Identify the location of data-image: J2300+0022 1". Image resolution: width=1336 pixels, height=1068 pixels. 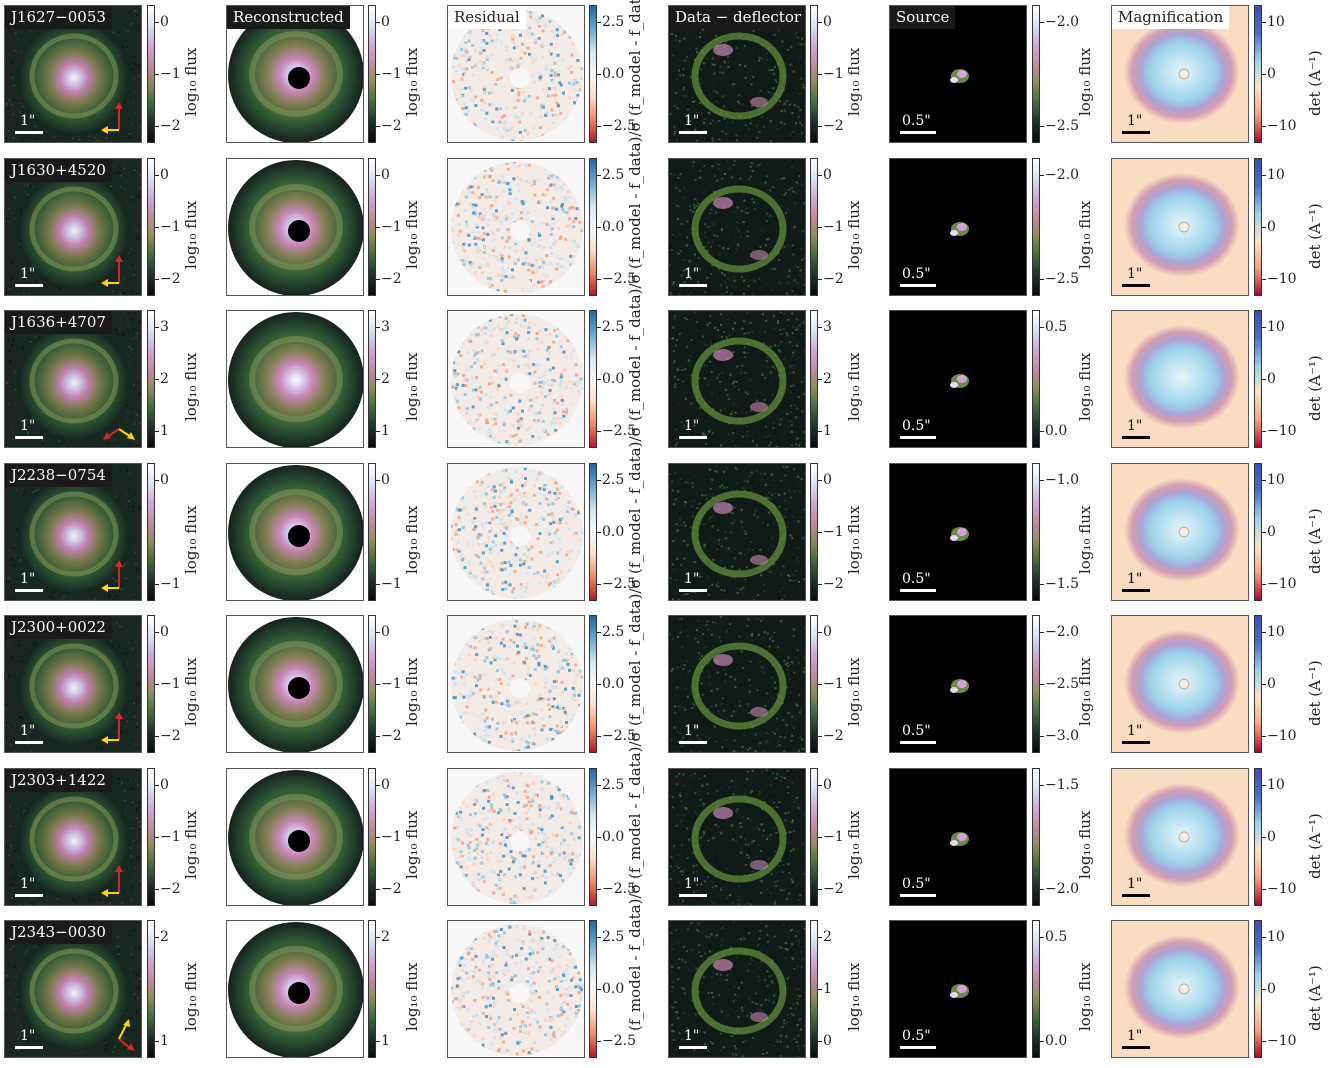
(73, 684).